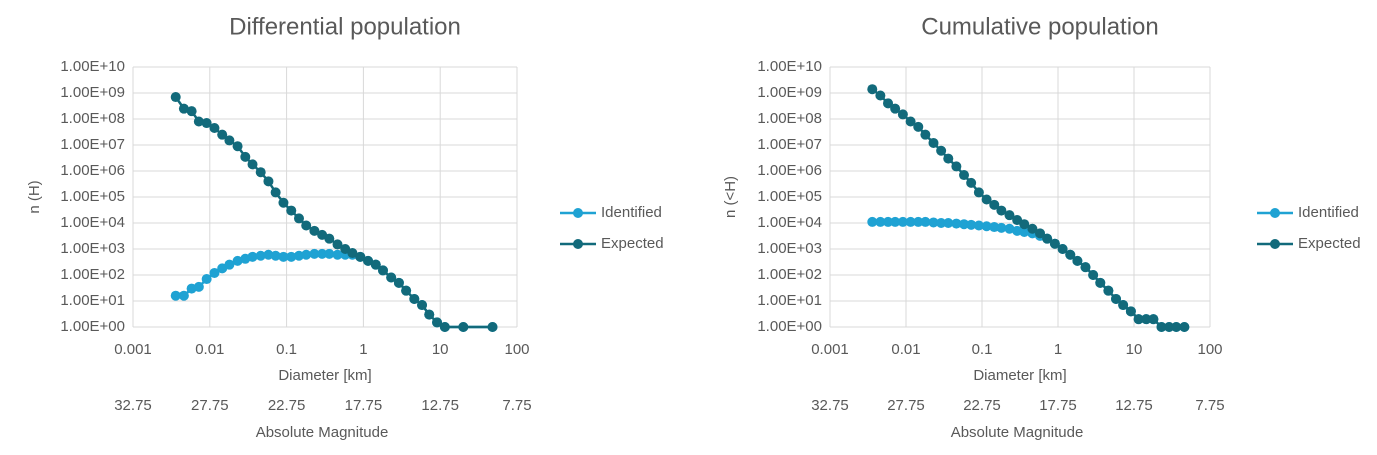  I want to click on y-axis-title: n (H), so click(34, 196).